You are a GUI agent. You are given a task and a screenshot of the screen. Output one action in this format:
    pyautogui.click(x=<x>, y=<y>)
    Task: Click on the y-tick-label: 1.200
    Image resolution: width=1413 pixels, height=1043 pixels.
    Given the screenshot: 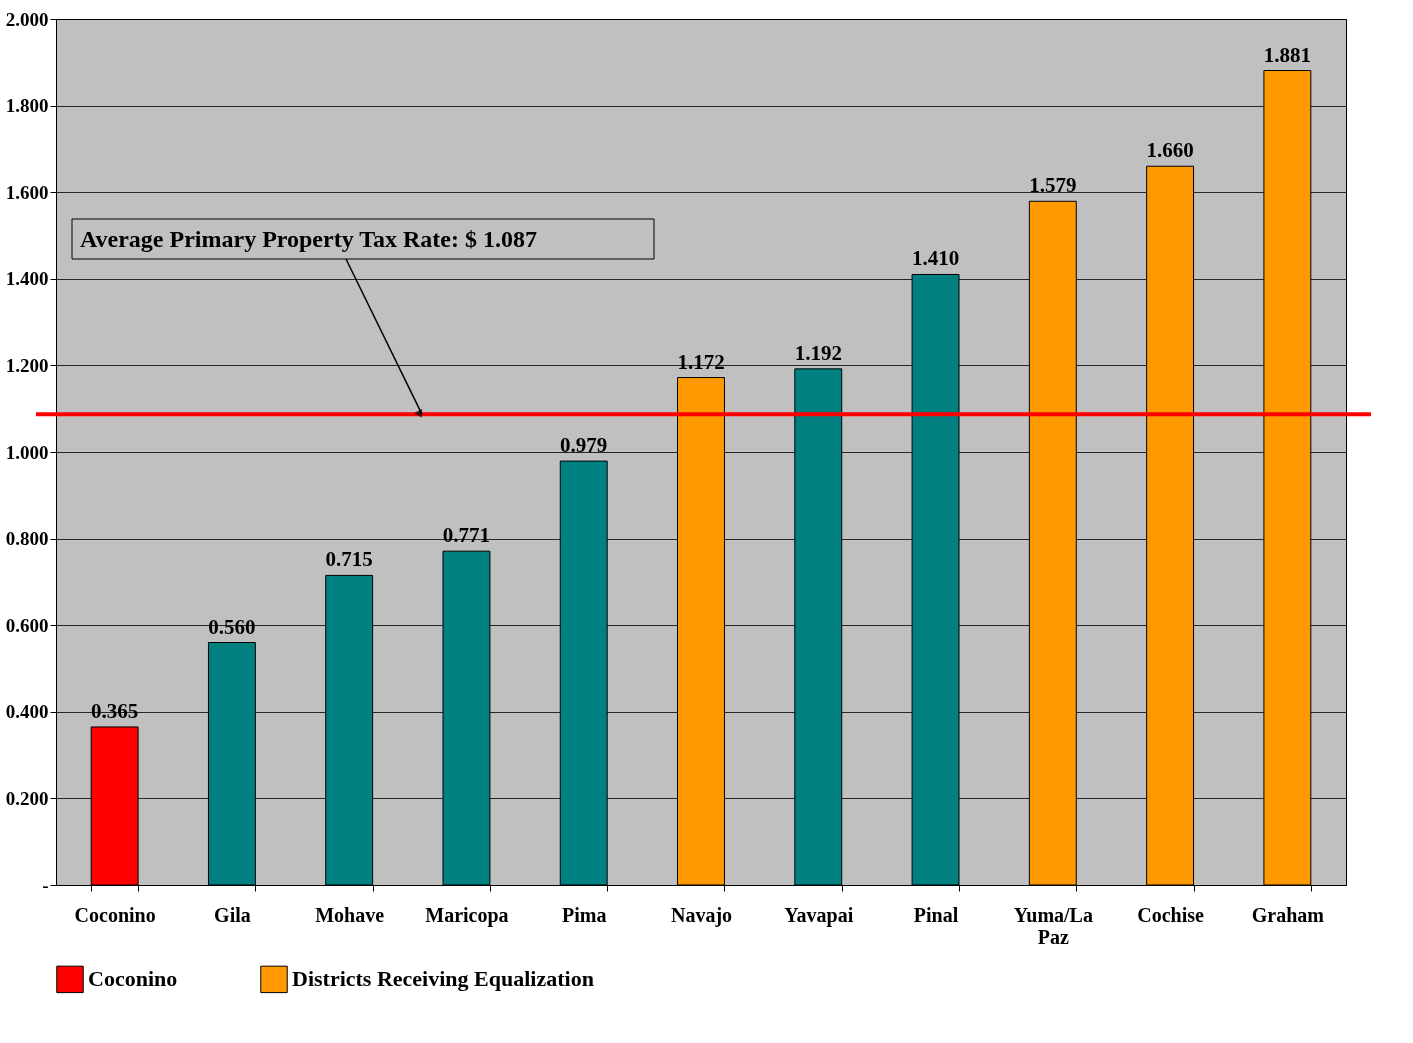 What is the action you would take?
    pyautogui.click(x=27, y=365)
    